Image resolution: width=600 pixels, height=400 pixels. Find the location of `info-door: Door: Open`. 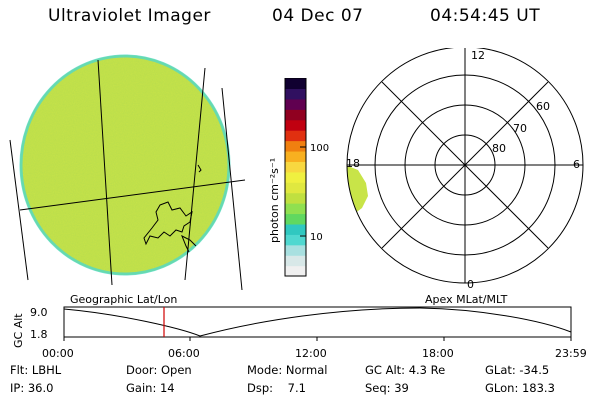

info-door: Door: Open is located at coordinates (159, 370).